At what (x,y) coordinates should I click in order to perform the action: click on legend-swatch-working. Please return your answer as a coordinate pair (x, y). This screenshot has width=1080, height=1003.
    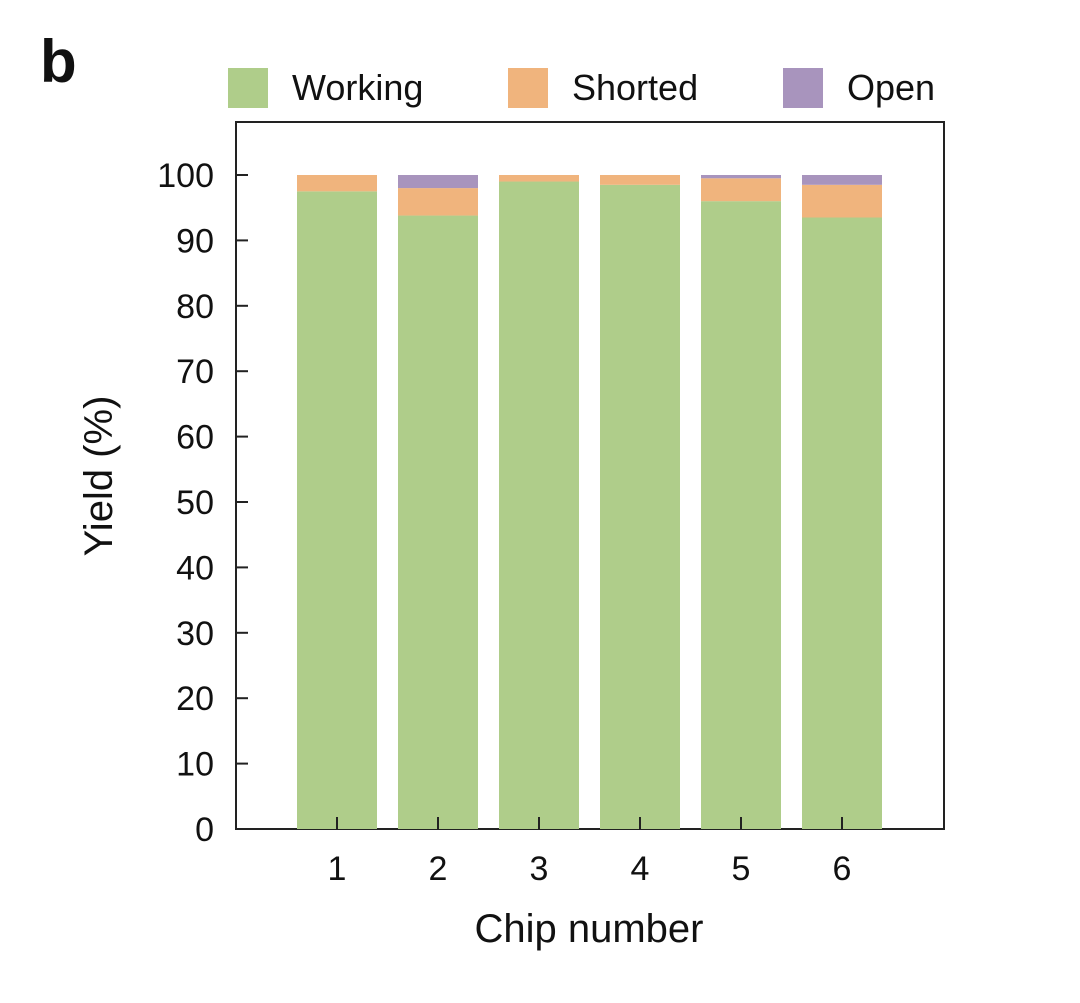
    Looking at the image, I should click on (248, 88).